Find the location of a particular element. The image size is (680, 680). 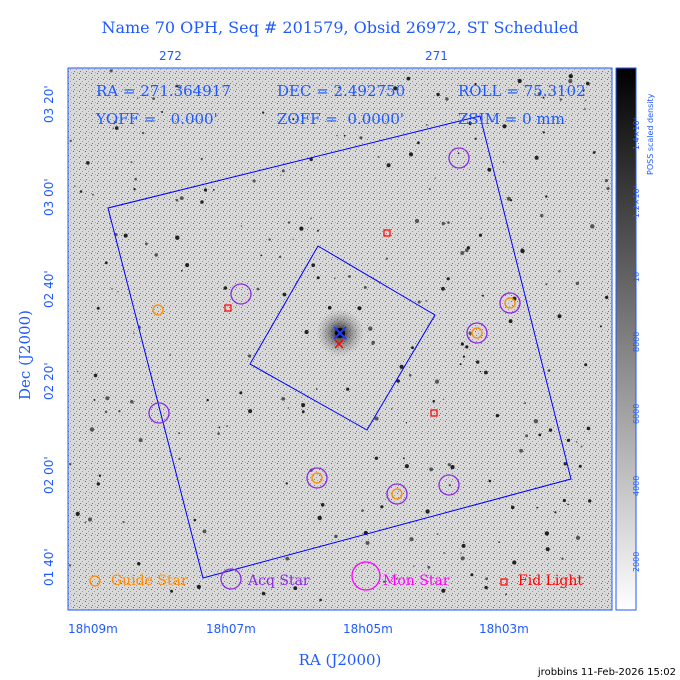

info-roll: ROLL = 75.3102 is located at coordinates (522, 91).